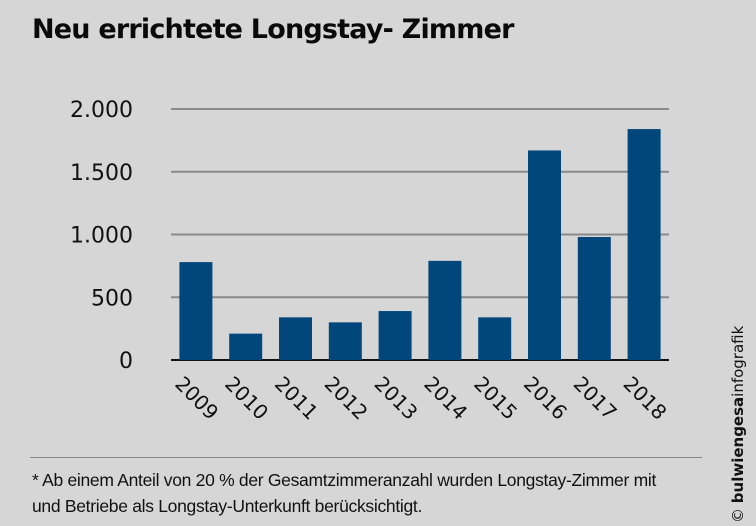 The height and width of the screenshot is (526, 756). What do you see at coordinates (445, 398) in the screenshot?
I see `x-tick-label: 2014` at bounding box center [445, 398].